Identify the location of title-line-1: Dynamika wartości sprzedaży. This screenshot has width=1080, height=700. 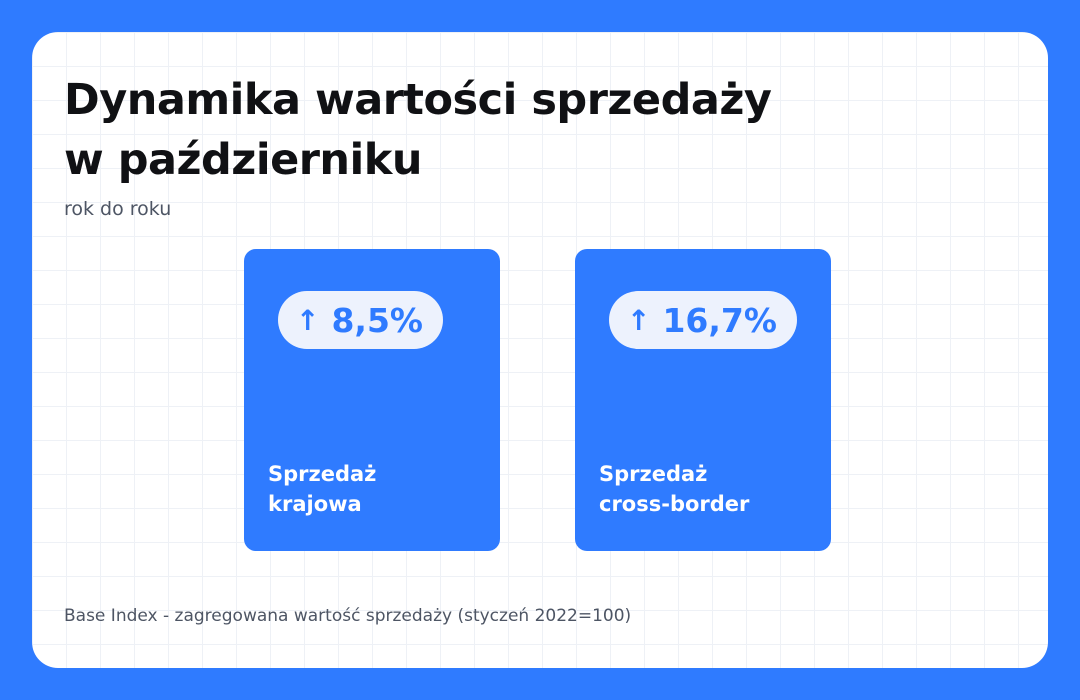
(418, 100).